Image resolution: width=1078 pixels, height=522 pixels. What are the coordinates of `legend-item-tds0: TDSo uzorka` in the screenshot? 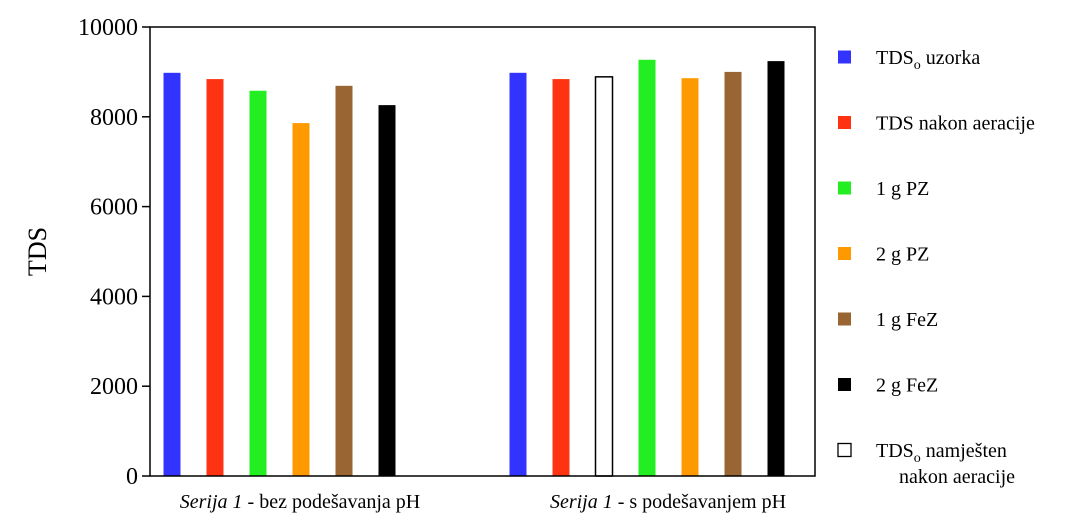 It's located at (909, 60).